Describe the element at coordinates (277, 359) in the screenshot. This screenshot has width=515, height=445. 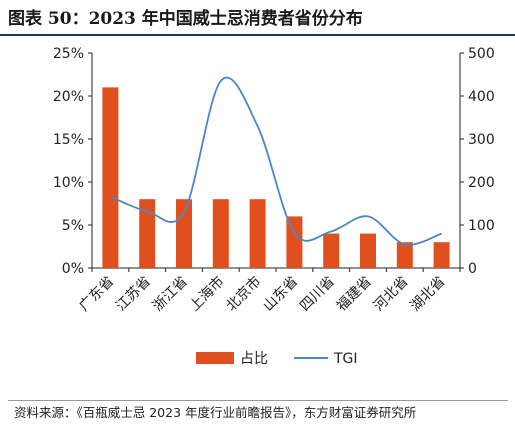
I see `legend: 占比 TGI` at that location.